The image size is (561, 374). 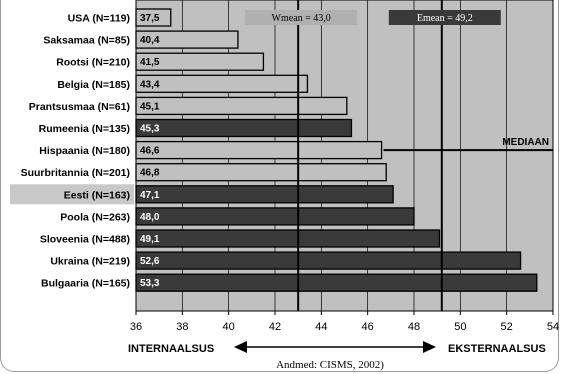 What do you see at coordinates (229, 327) in the screenshot?
I see `x-tick-label: 40` at bounding box center [229, 327].